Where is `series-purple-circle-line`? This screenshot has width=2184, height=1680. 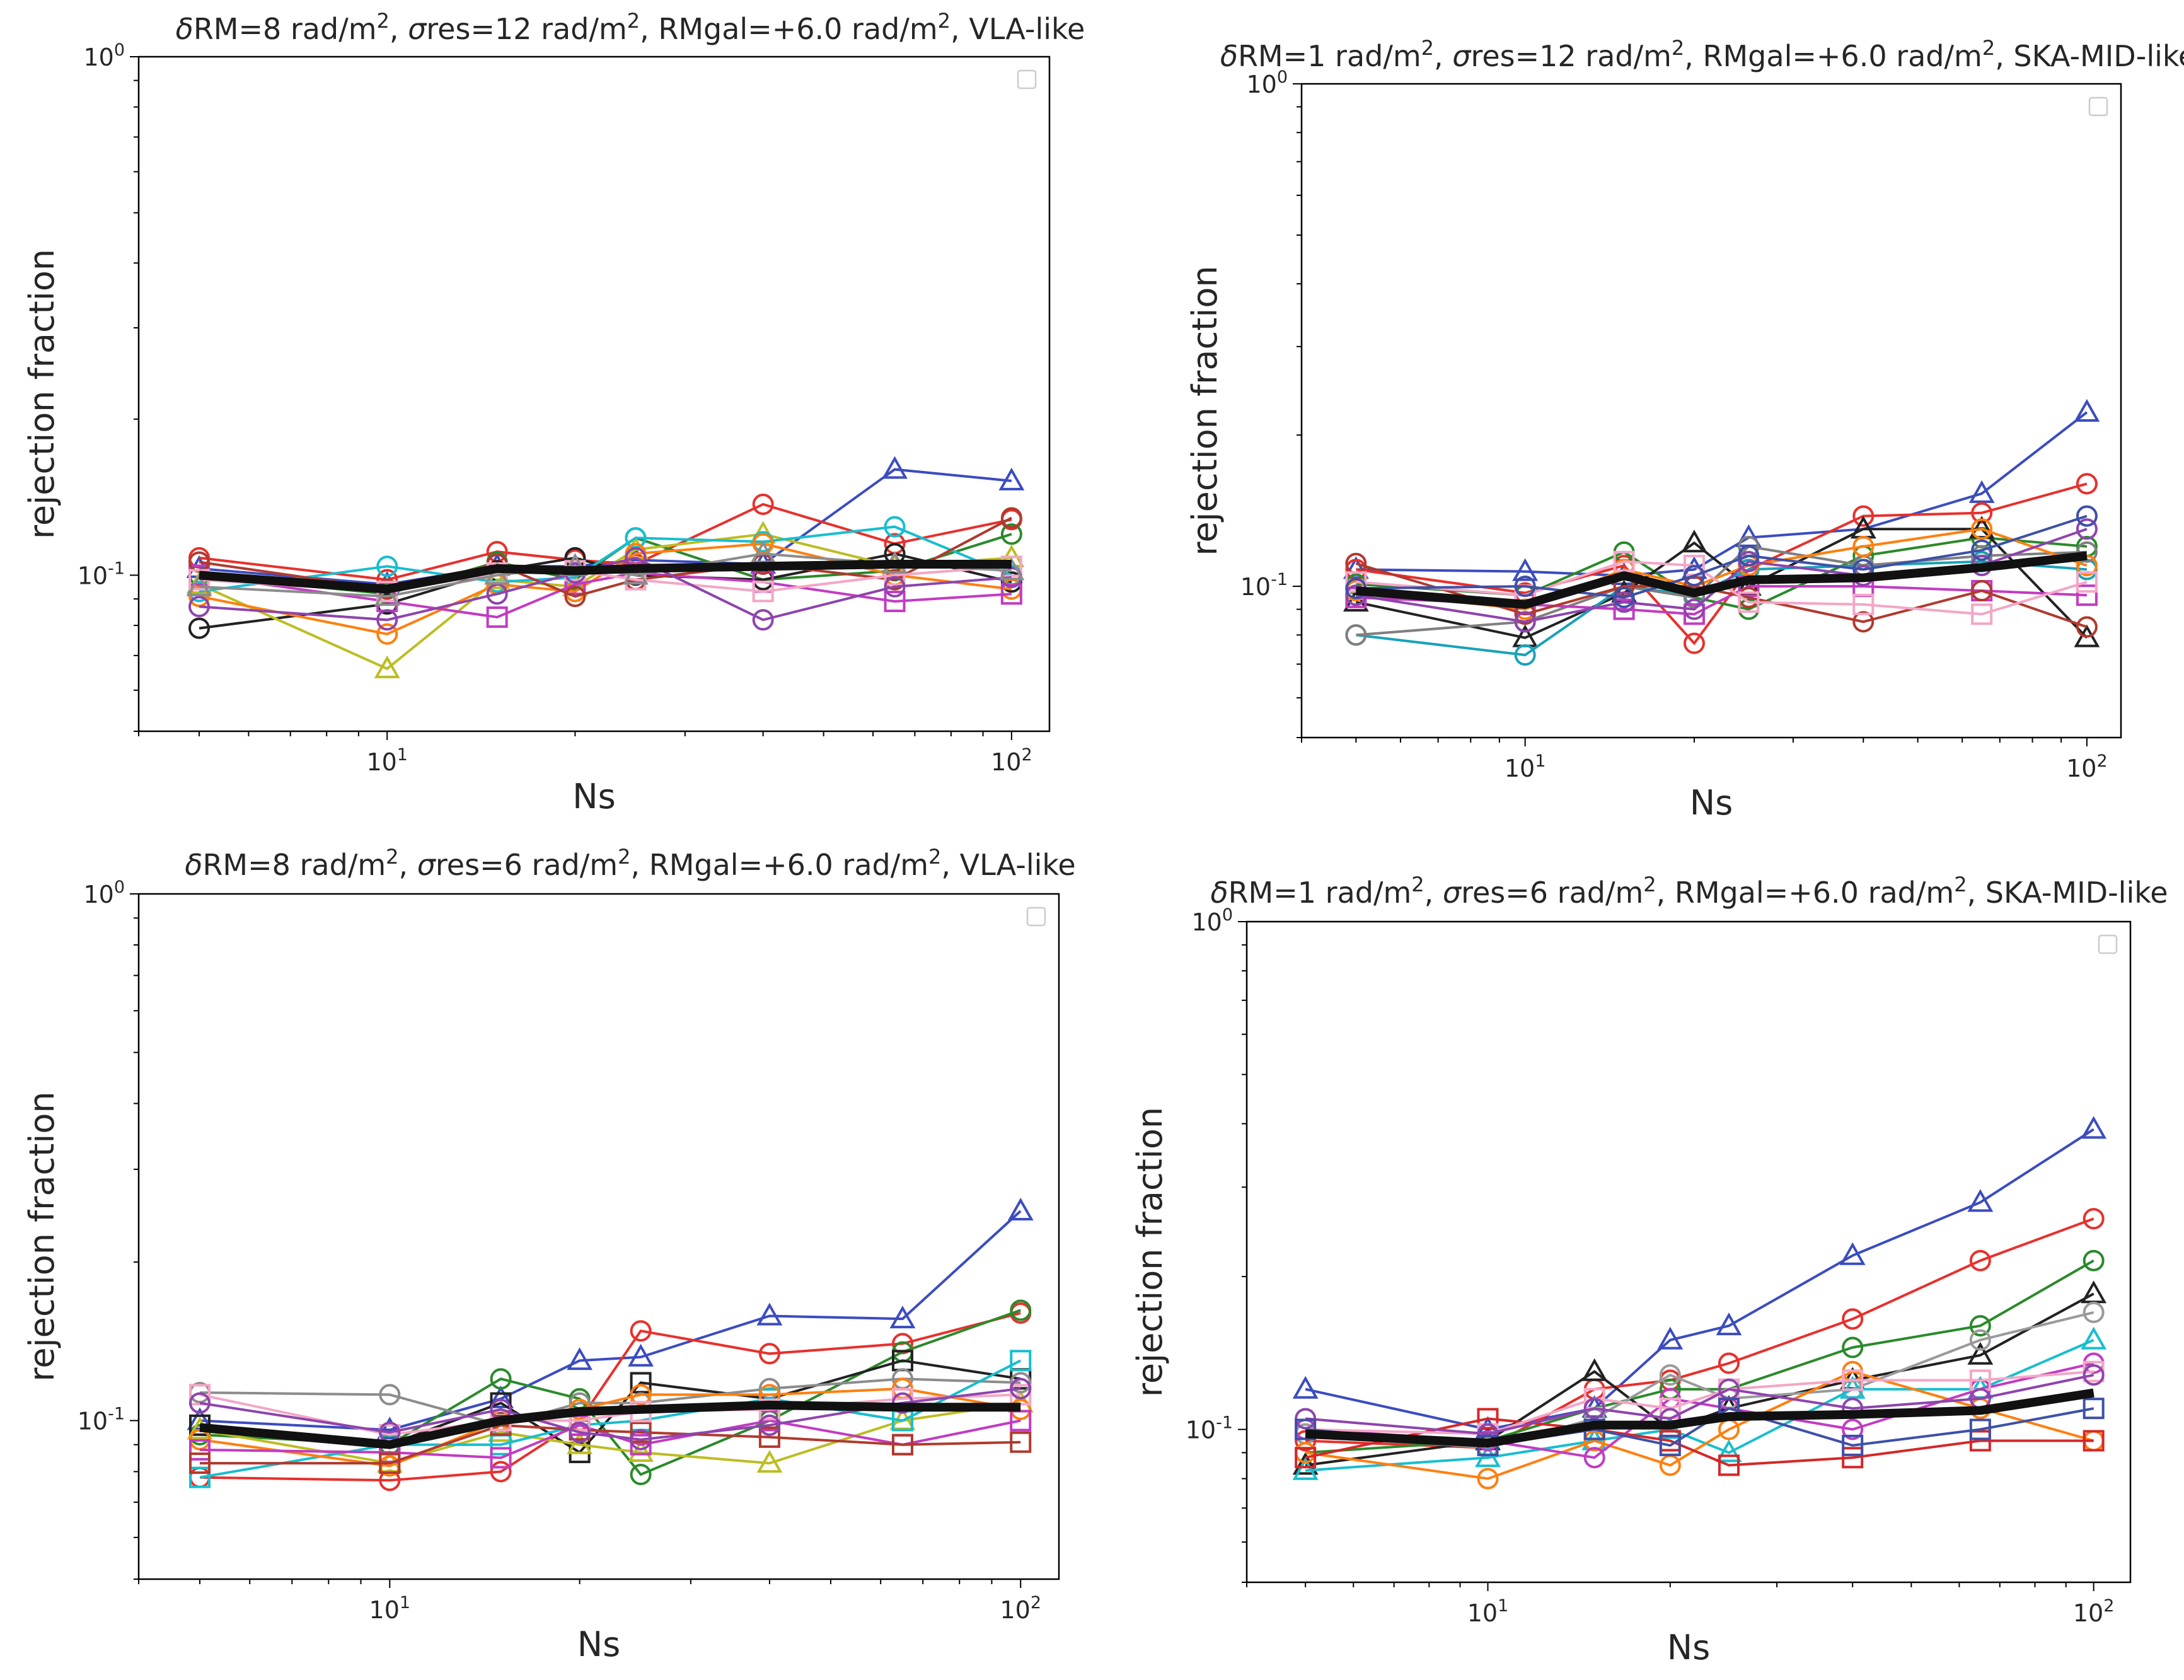 series-purple-circle-line is located at coordinates (1699, 1404).